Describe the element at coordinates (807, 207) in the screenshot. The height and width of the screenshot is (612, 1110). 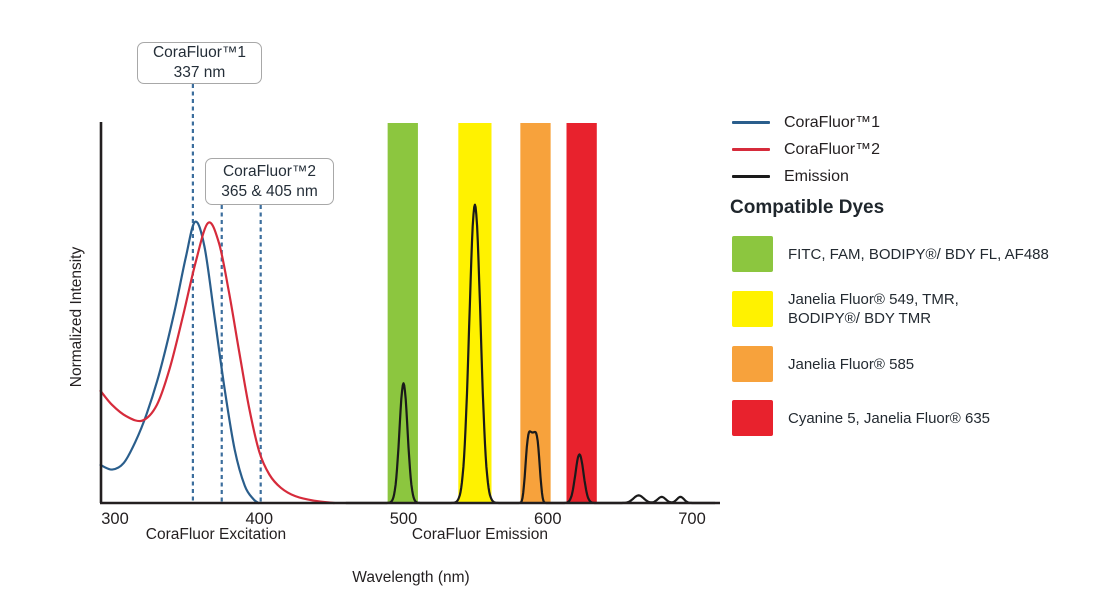
I see `compatible-dyes-title: Compatible Dyes` at that location.